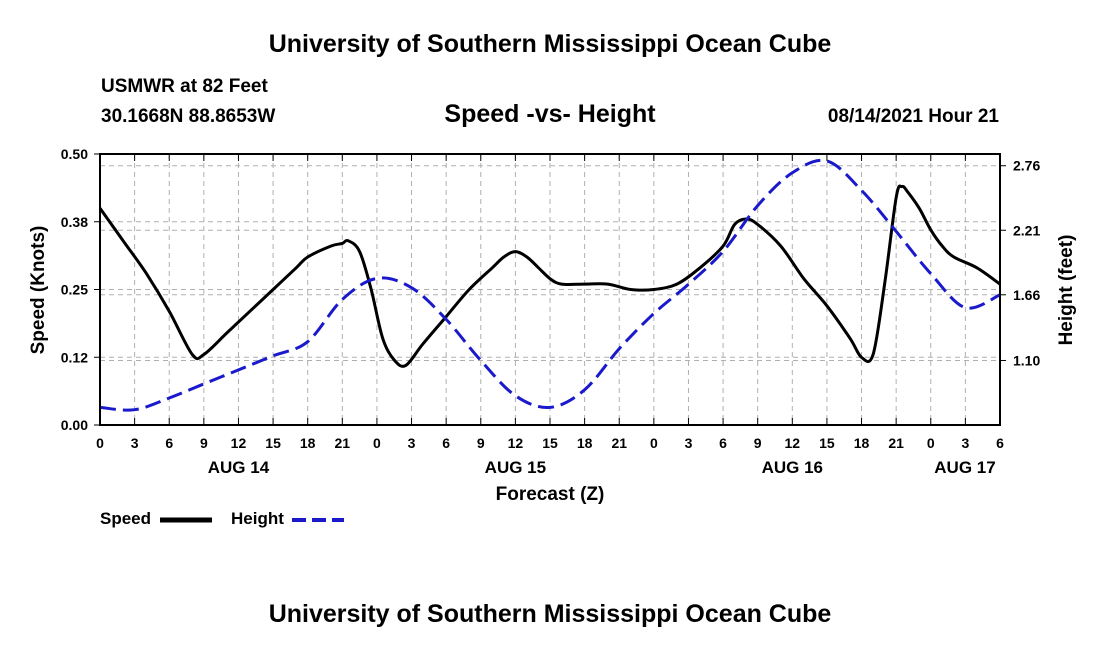  Describe the element at coordinates (550, 114) in the screenshot. I see `chart-title: Speed -vs- Height` at that location.